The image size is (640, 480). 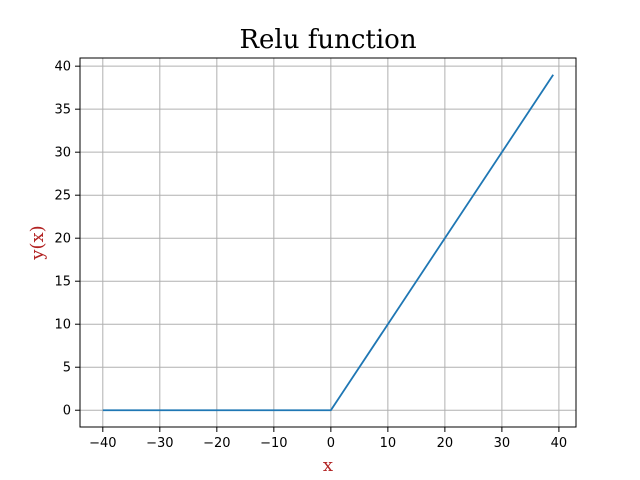 What do you see at coordinates (102, 443) in the screenshot?
I see `x-tick-label: −40` at bounding box center [102, 443].